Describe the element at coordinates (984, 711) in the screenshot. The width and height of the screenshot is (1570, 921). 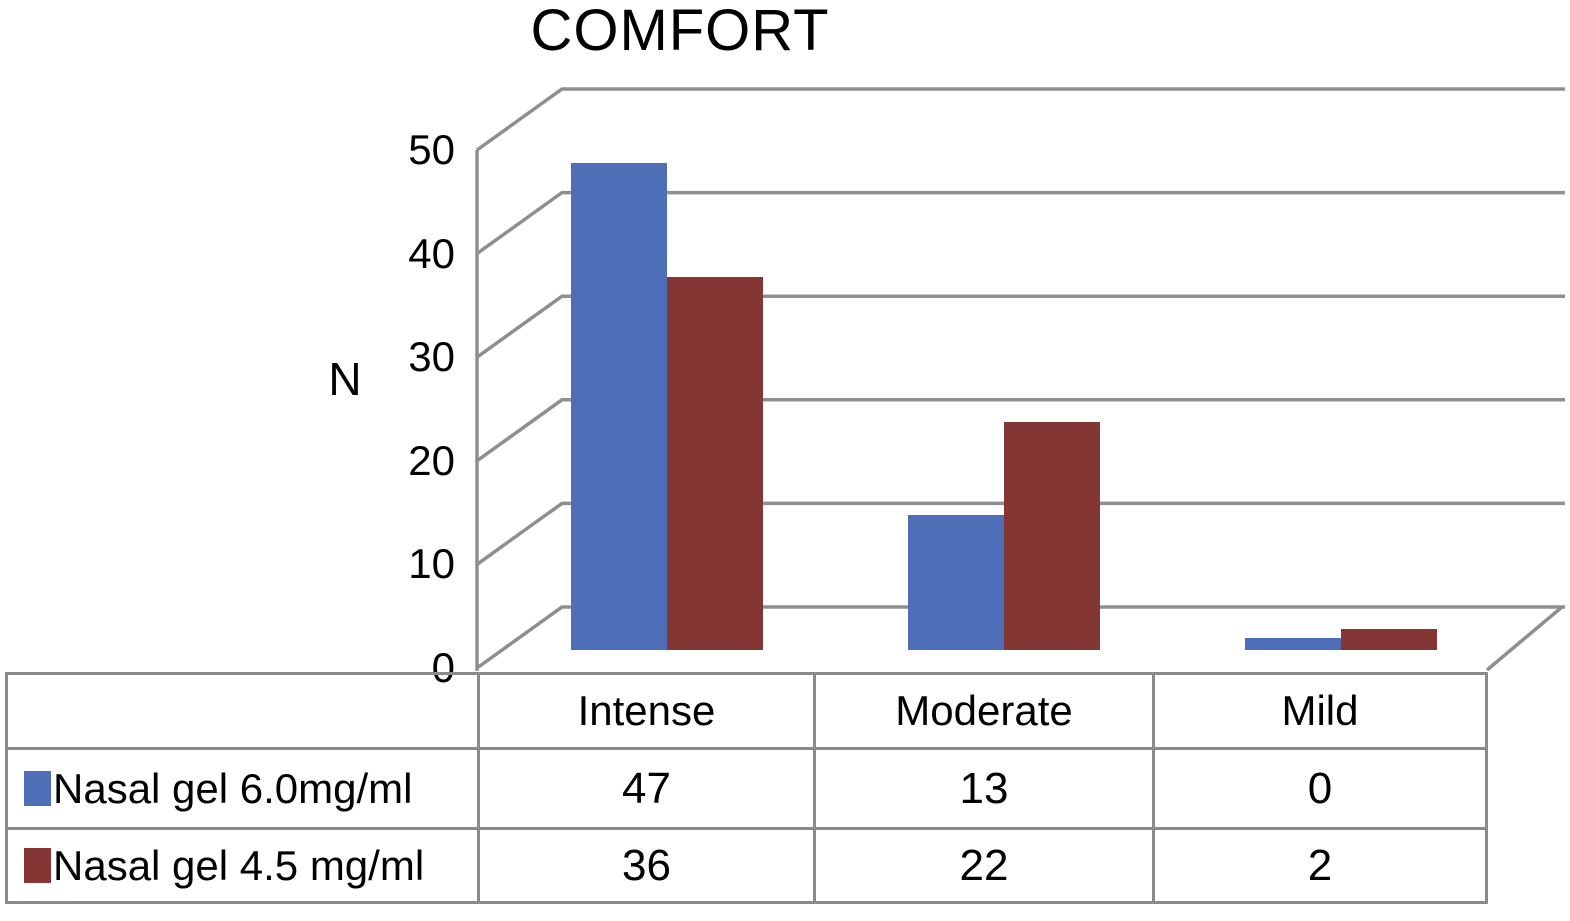
I see `category-header-moderate: Moderate` at that location.